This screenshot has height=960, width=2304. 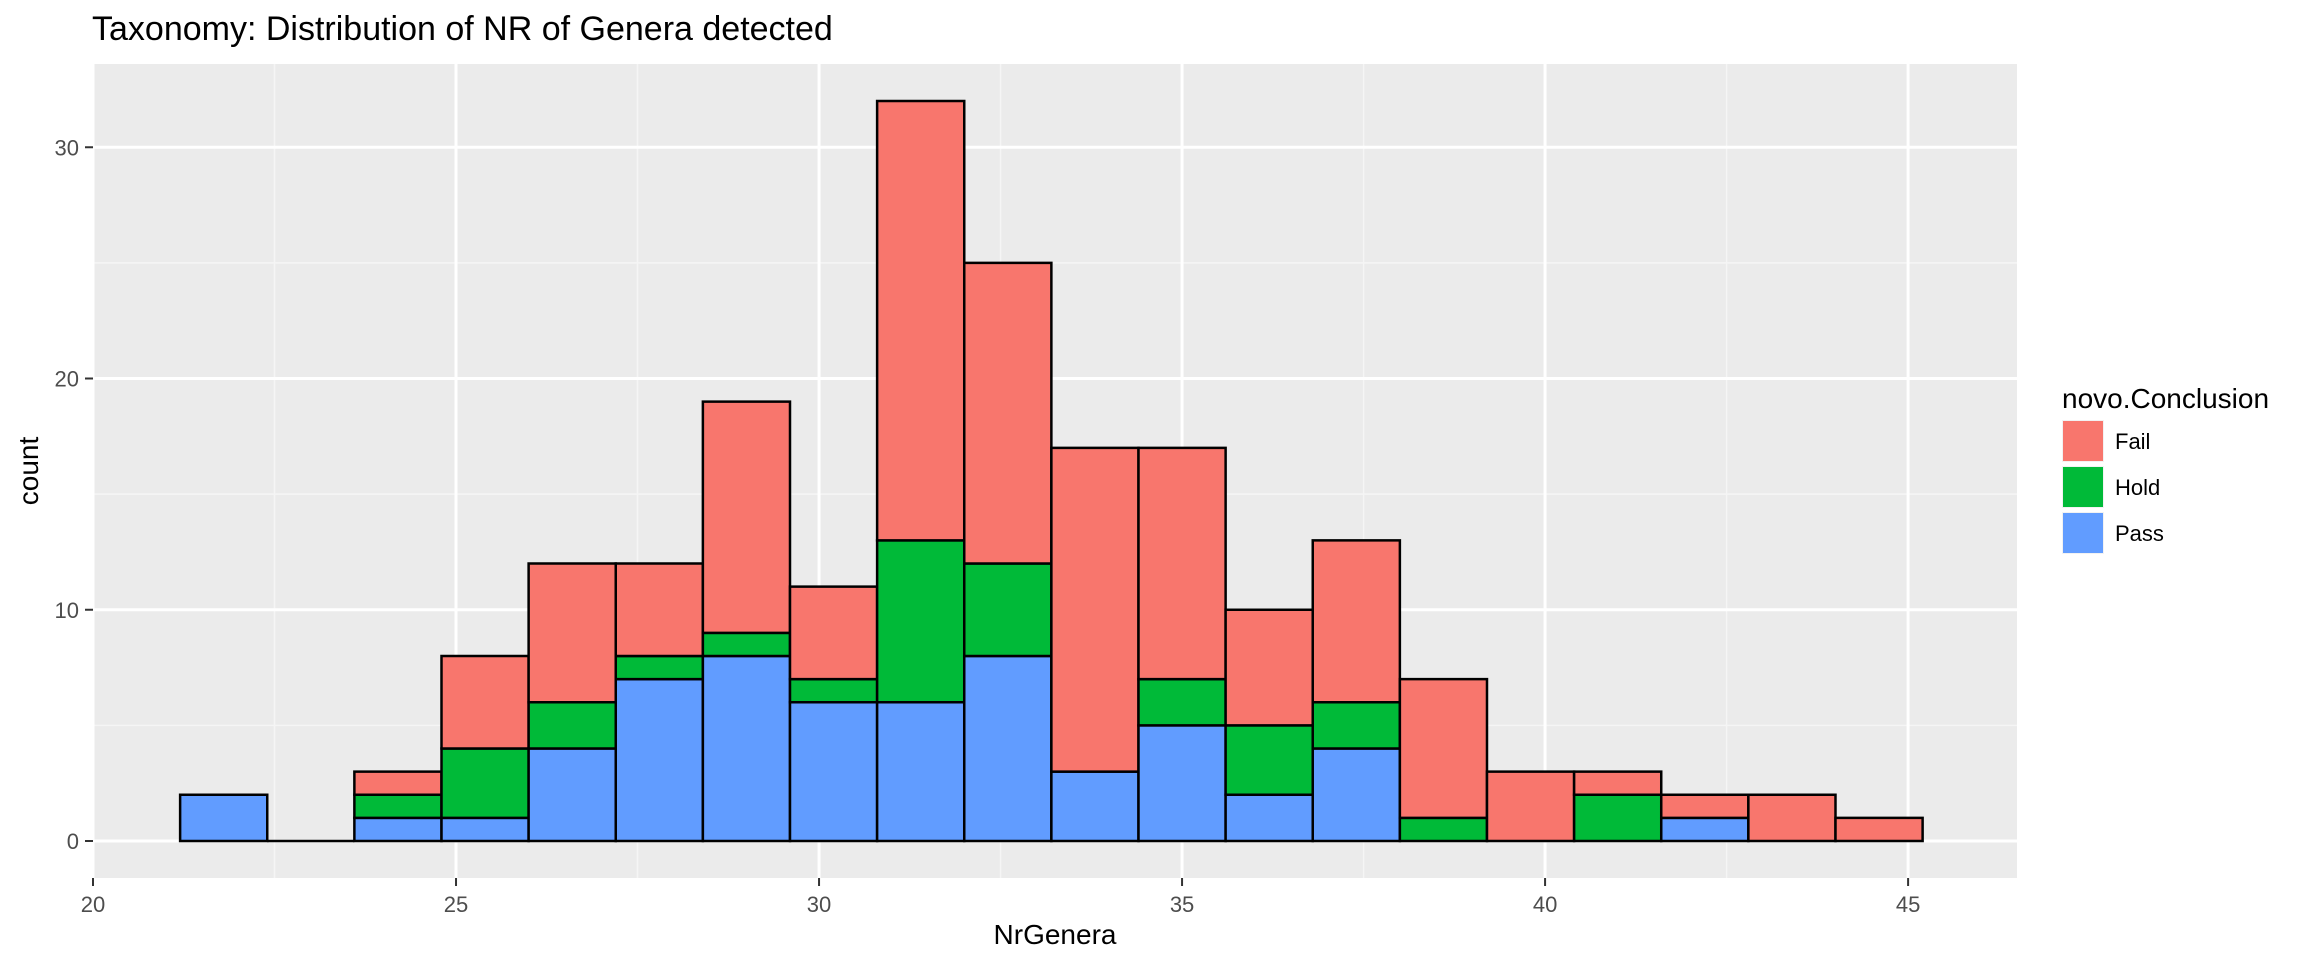 I want to click on legend-label: Hold, so click(x=2137, y=487).